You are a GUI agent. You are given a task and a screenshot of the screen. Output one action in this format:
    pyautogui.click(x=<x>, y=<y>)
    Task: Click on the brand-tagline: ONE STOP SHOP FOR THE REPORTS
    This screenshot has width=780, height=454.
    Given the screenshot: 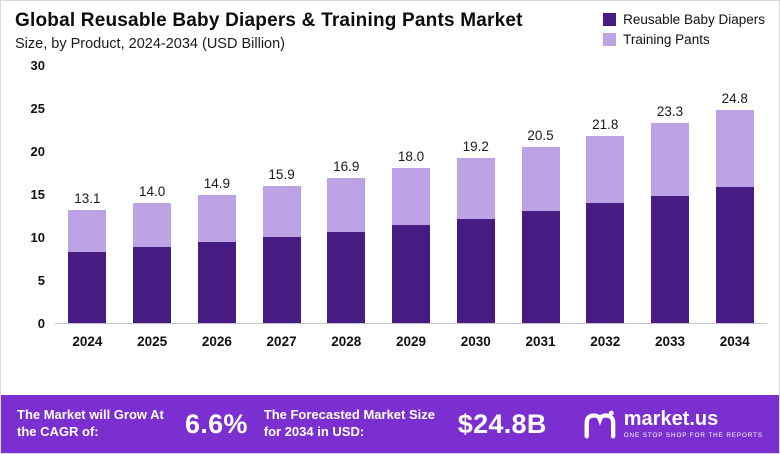 What is the action you would take?
    pyautogui.click(x=693, y=435)
    